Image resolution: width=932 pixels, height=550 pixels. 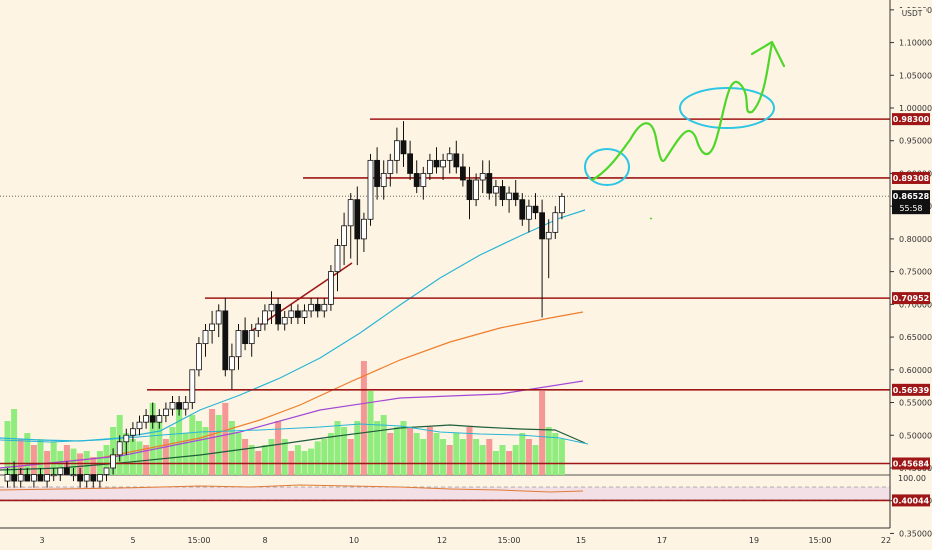 I want to click on y-tick-label: 0.70000, so click(x=915, y=304).